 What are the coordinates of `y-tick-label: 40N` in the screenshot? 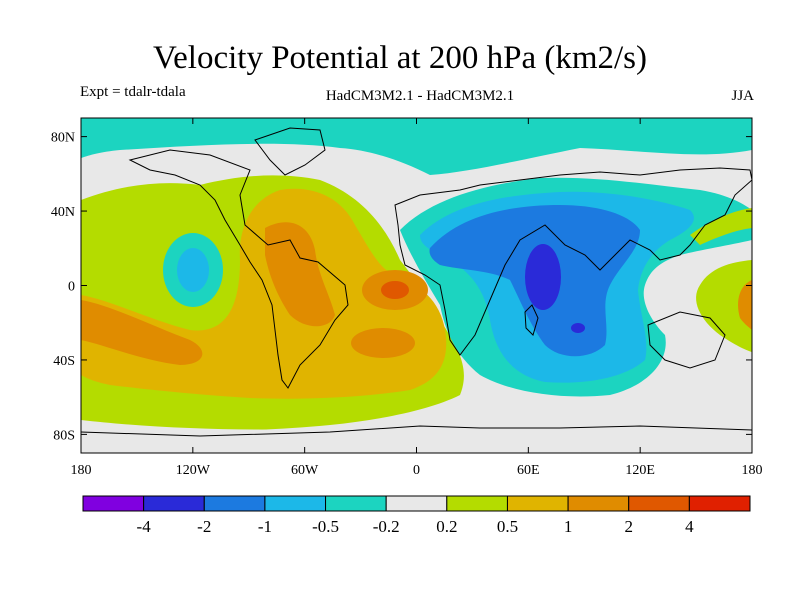 It's located at (63, 212).